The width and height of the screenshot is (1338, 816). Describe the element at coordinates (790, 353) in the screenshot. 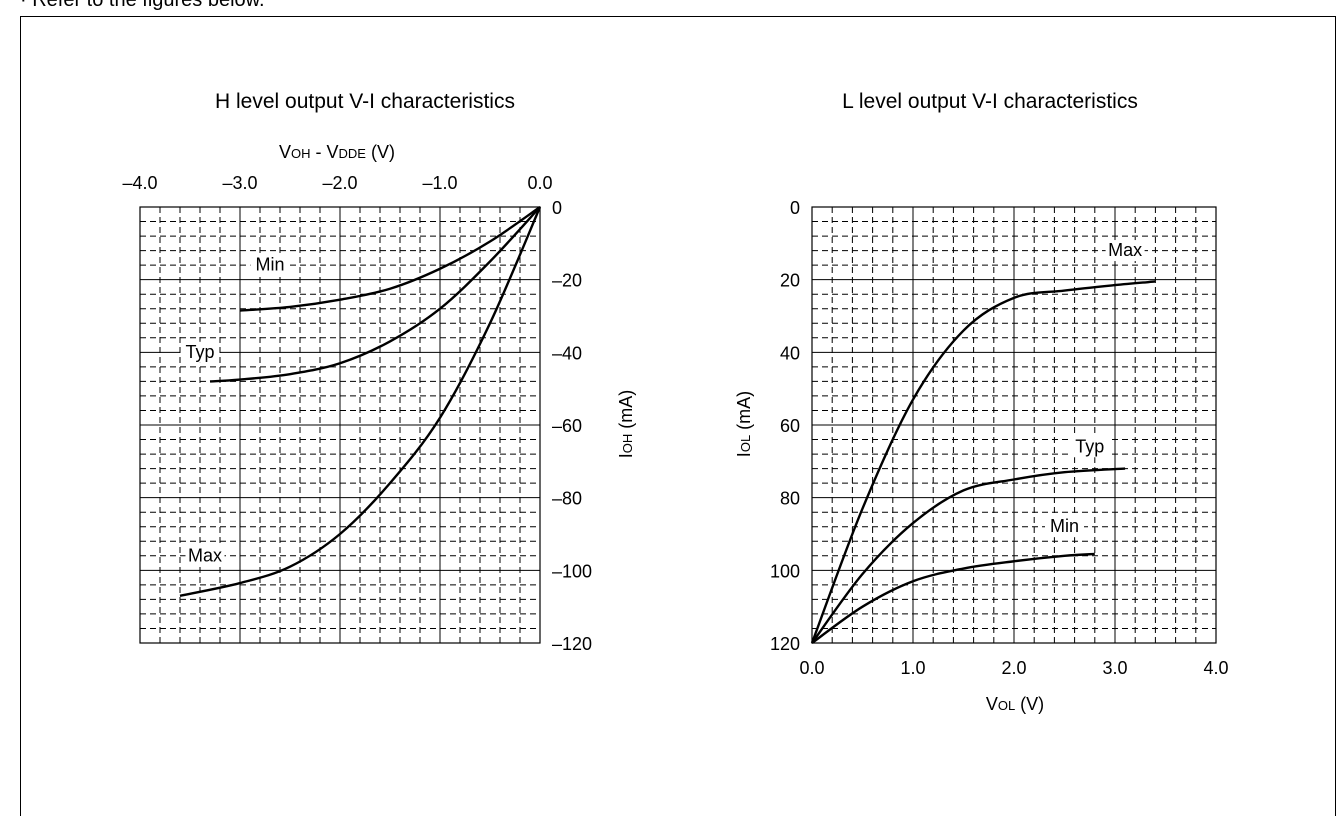

I see `y-tick-label: 40` at that location.